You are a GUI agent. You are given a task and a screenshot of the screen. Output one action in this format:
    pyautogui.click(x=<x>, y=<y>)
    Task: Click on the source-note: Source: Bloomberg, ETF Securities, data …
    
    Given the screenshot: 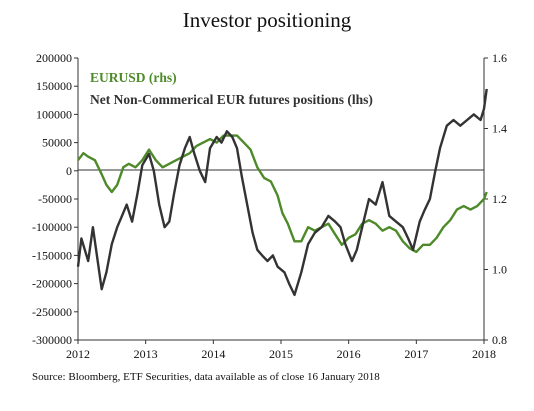 What is the action you would take?
    pyautogui.click(x=206, y=377)
    